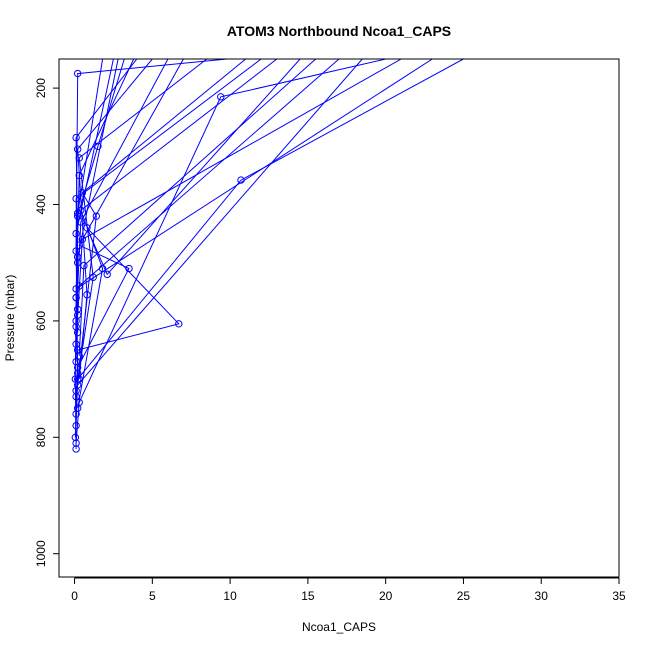 The image size is (650, 650). I want to click on x-tick-label: 15, so click(308, 596).